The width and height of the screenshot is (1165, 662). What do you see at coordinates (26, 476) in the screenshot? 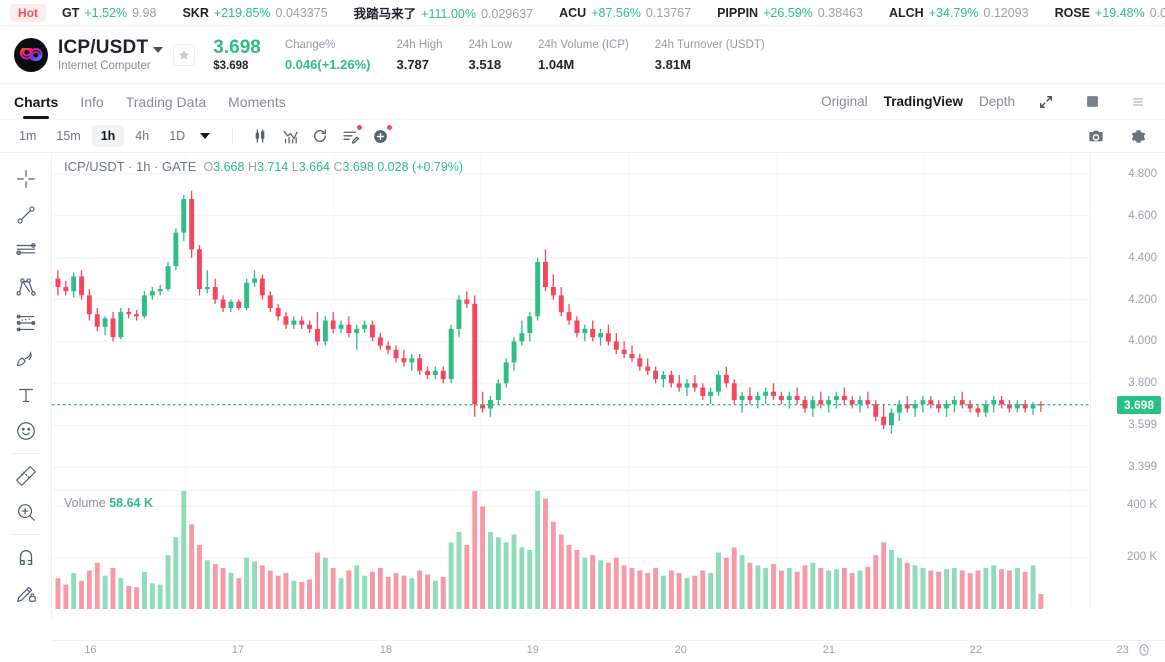
I see `measure-ruler-icon` at bounding box center [26, 476].